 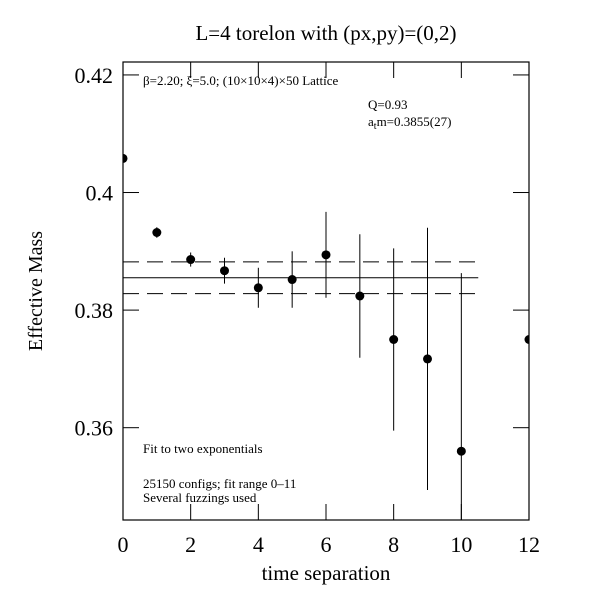 What do you see at coordinates (94, 310) in the screenshot?
I see `y-tick-label: 0.38` at bounding box center [94, 310].